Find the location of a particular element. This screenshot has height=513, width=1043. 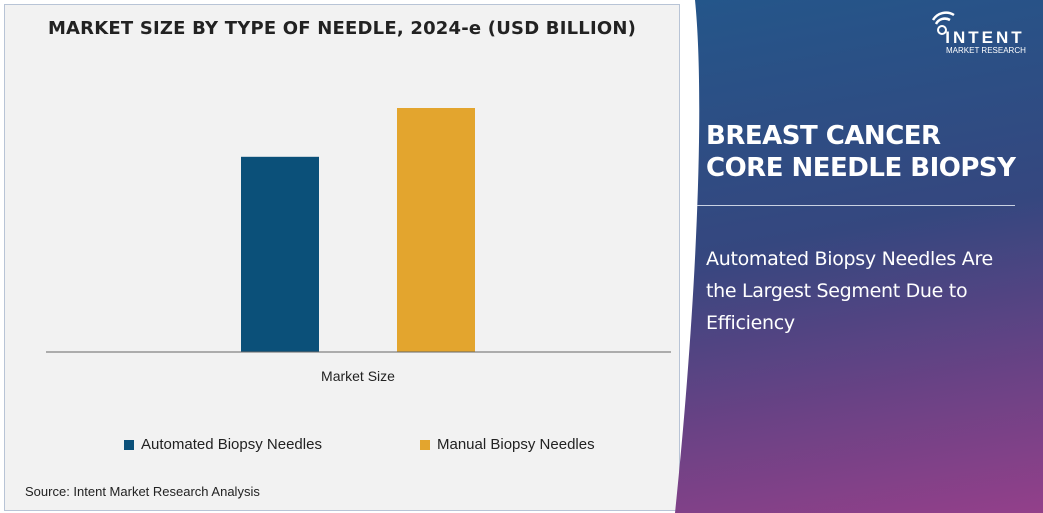

bar-manual-biopsy-needles is located at coordinates (436, 230).